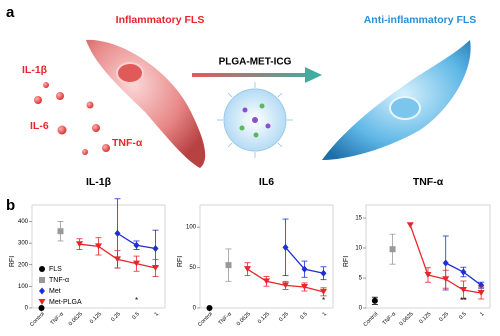  I want to click on legend-label: FLS, so click(55, 269).